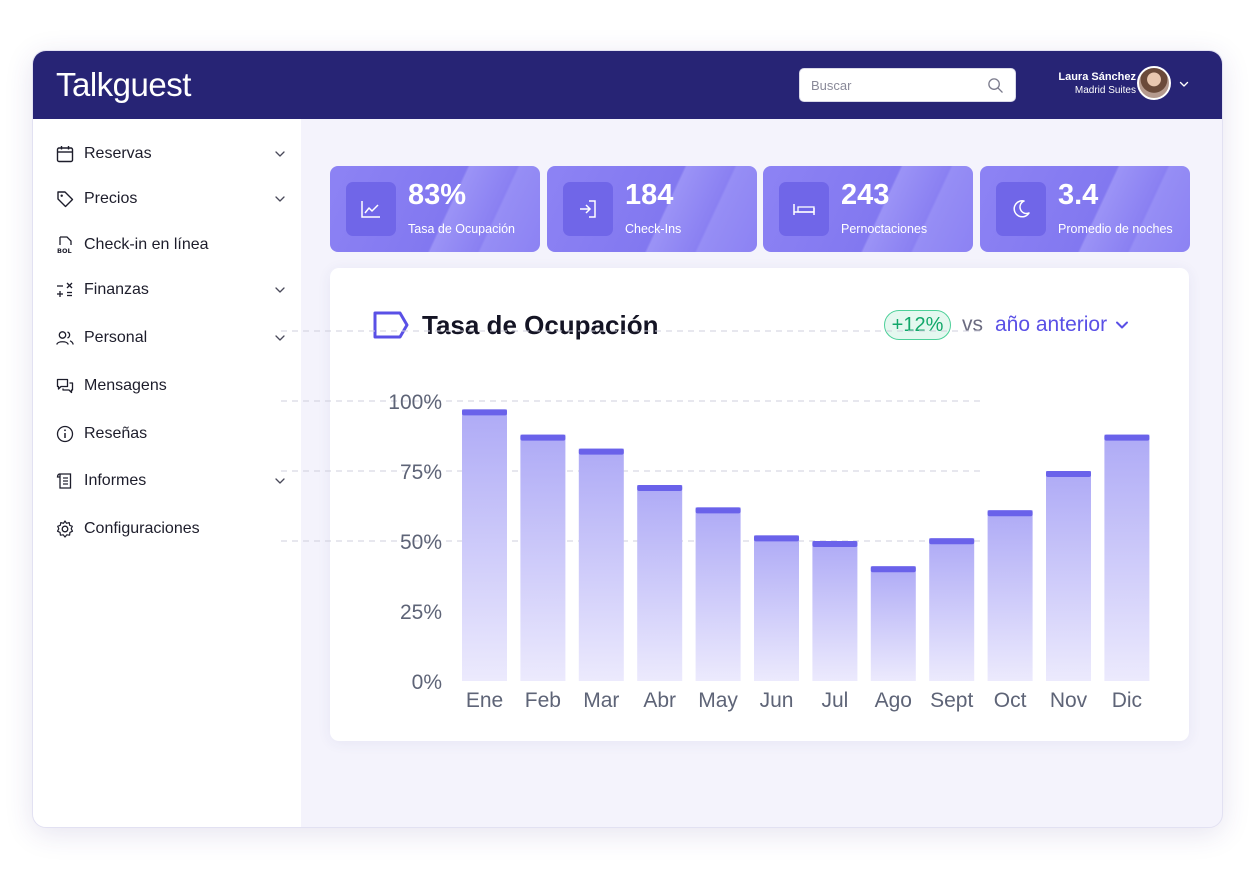 This screenshot has height=877, width=1257. I want to click on document-bol-icon: BOL, so click(64, 245).